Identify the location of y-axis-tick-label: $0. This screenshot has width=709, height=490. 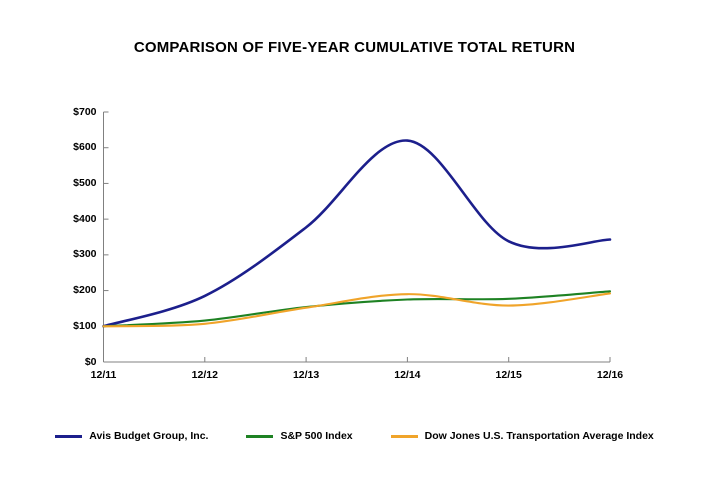
(90, 361).